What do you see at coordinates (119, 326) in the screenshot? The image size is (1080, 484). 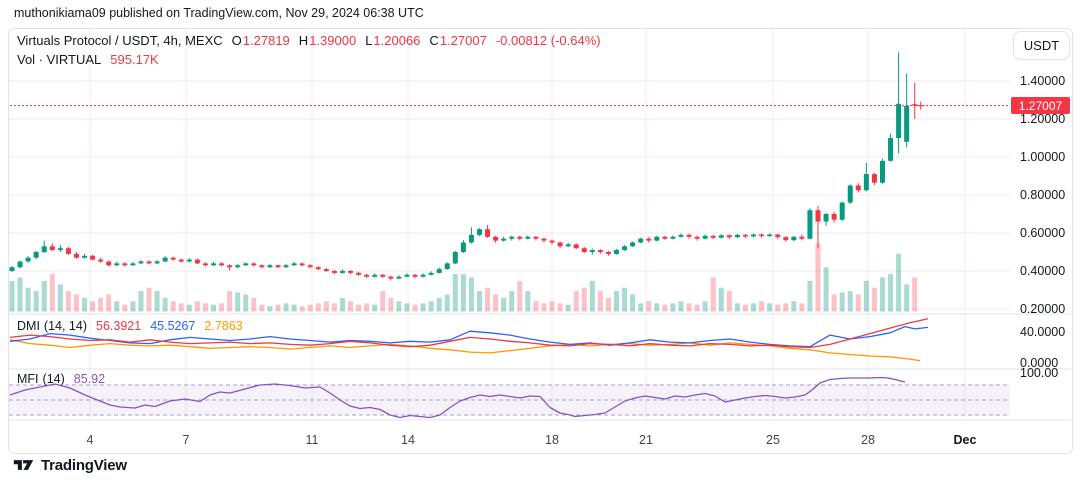 I see `dmi-plus-di-value: 56.3921` at bounding box center [119, 326].